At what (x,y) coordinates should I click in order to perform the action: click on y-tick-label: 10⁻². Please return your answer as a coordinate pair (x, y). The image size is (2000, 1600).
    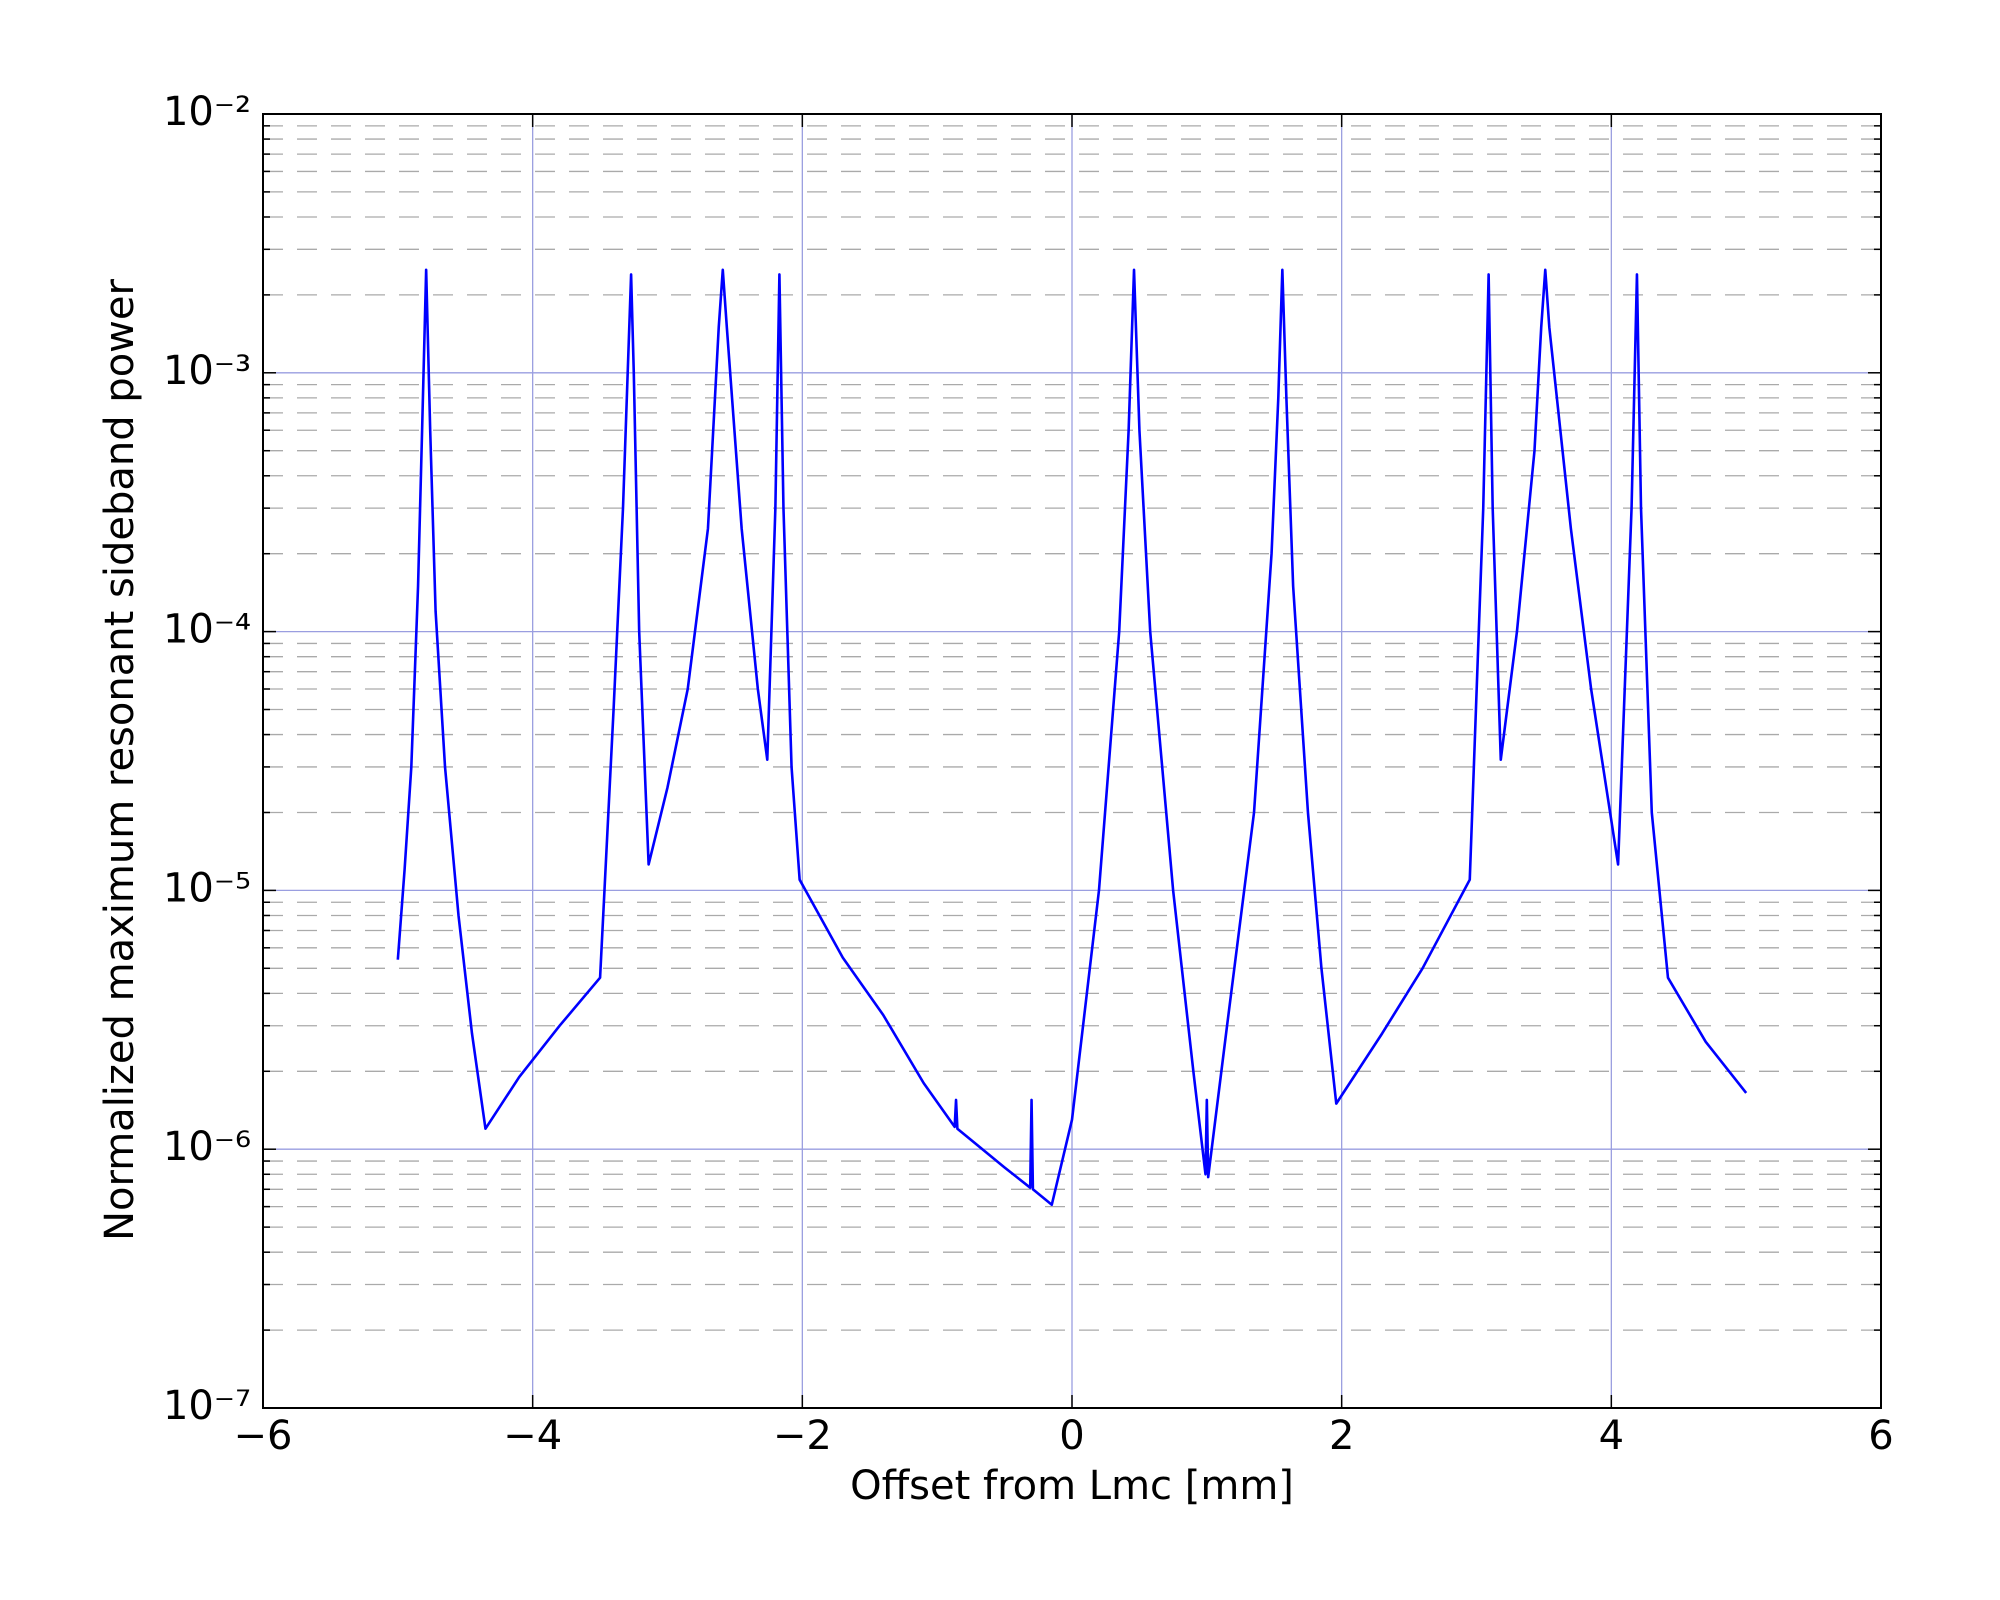
    Looking at the image, I should click on (207, 112).